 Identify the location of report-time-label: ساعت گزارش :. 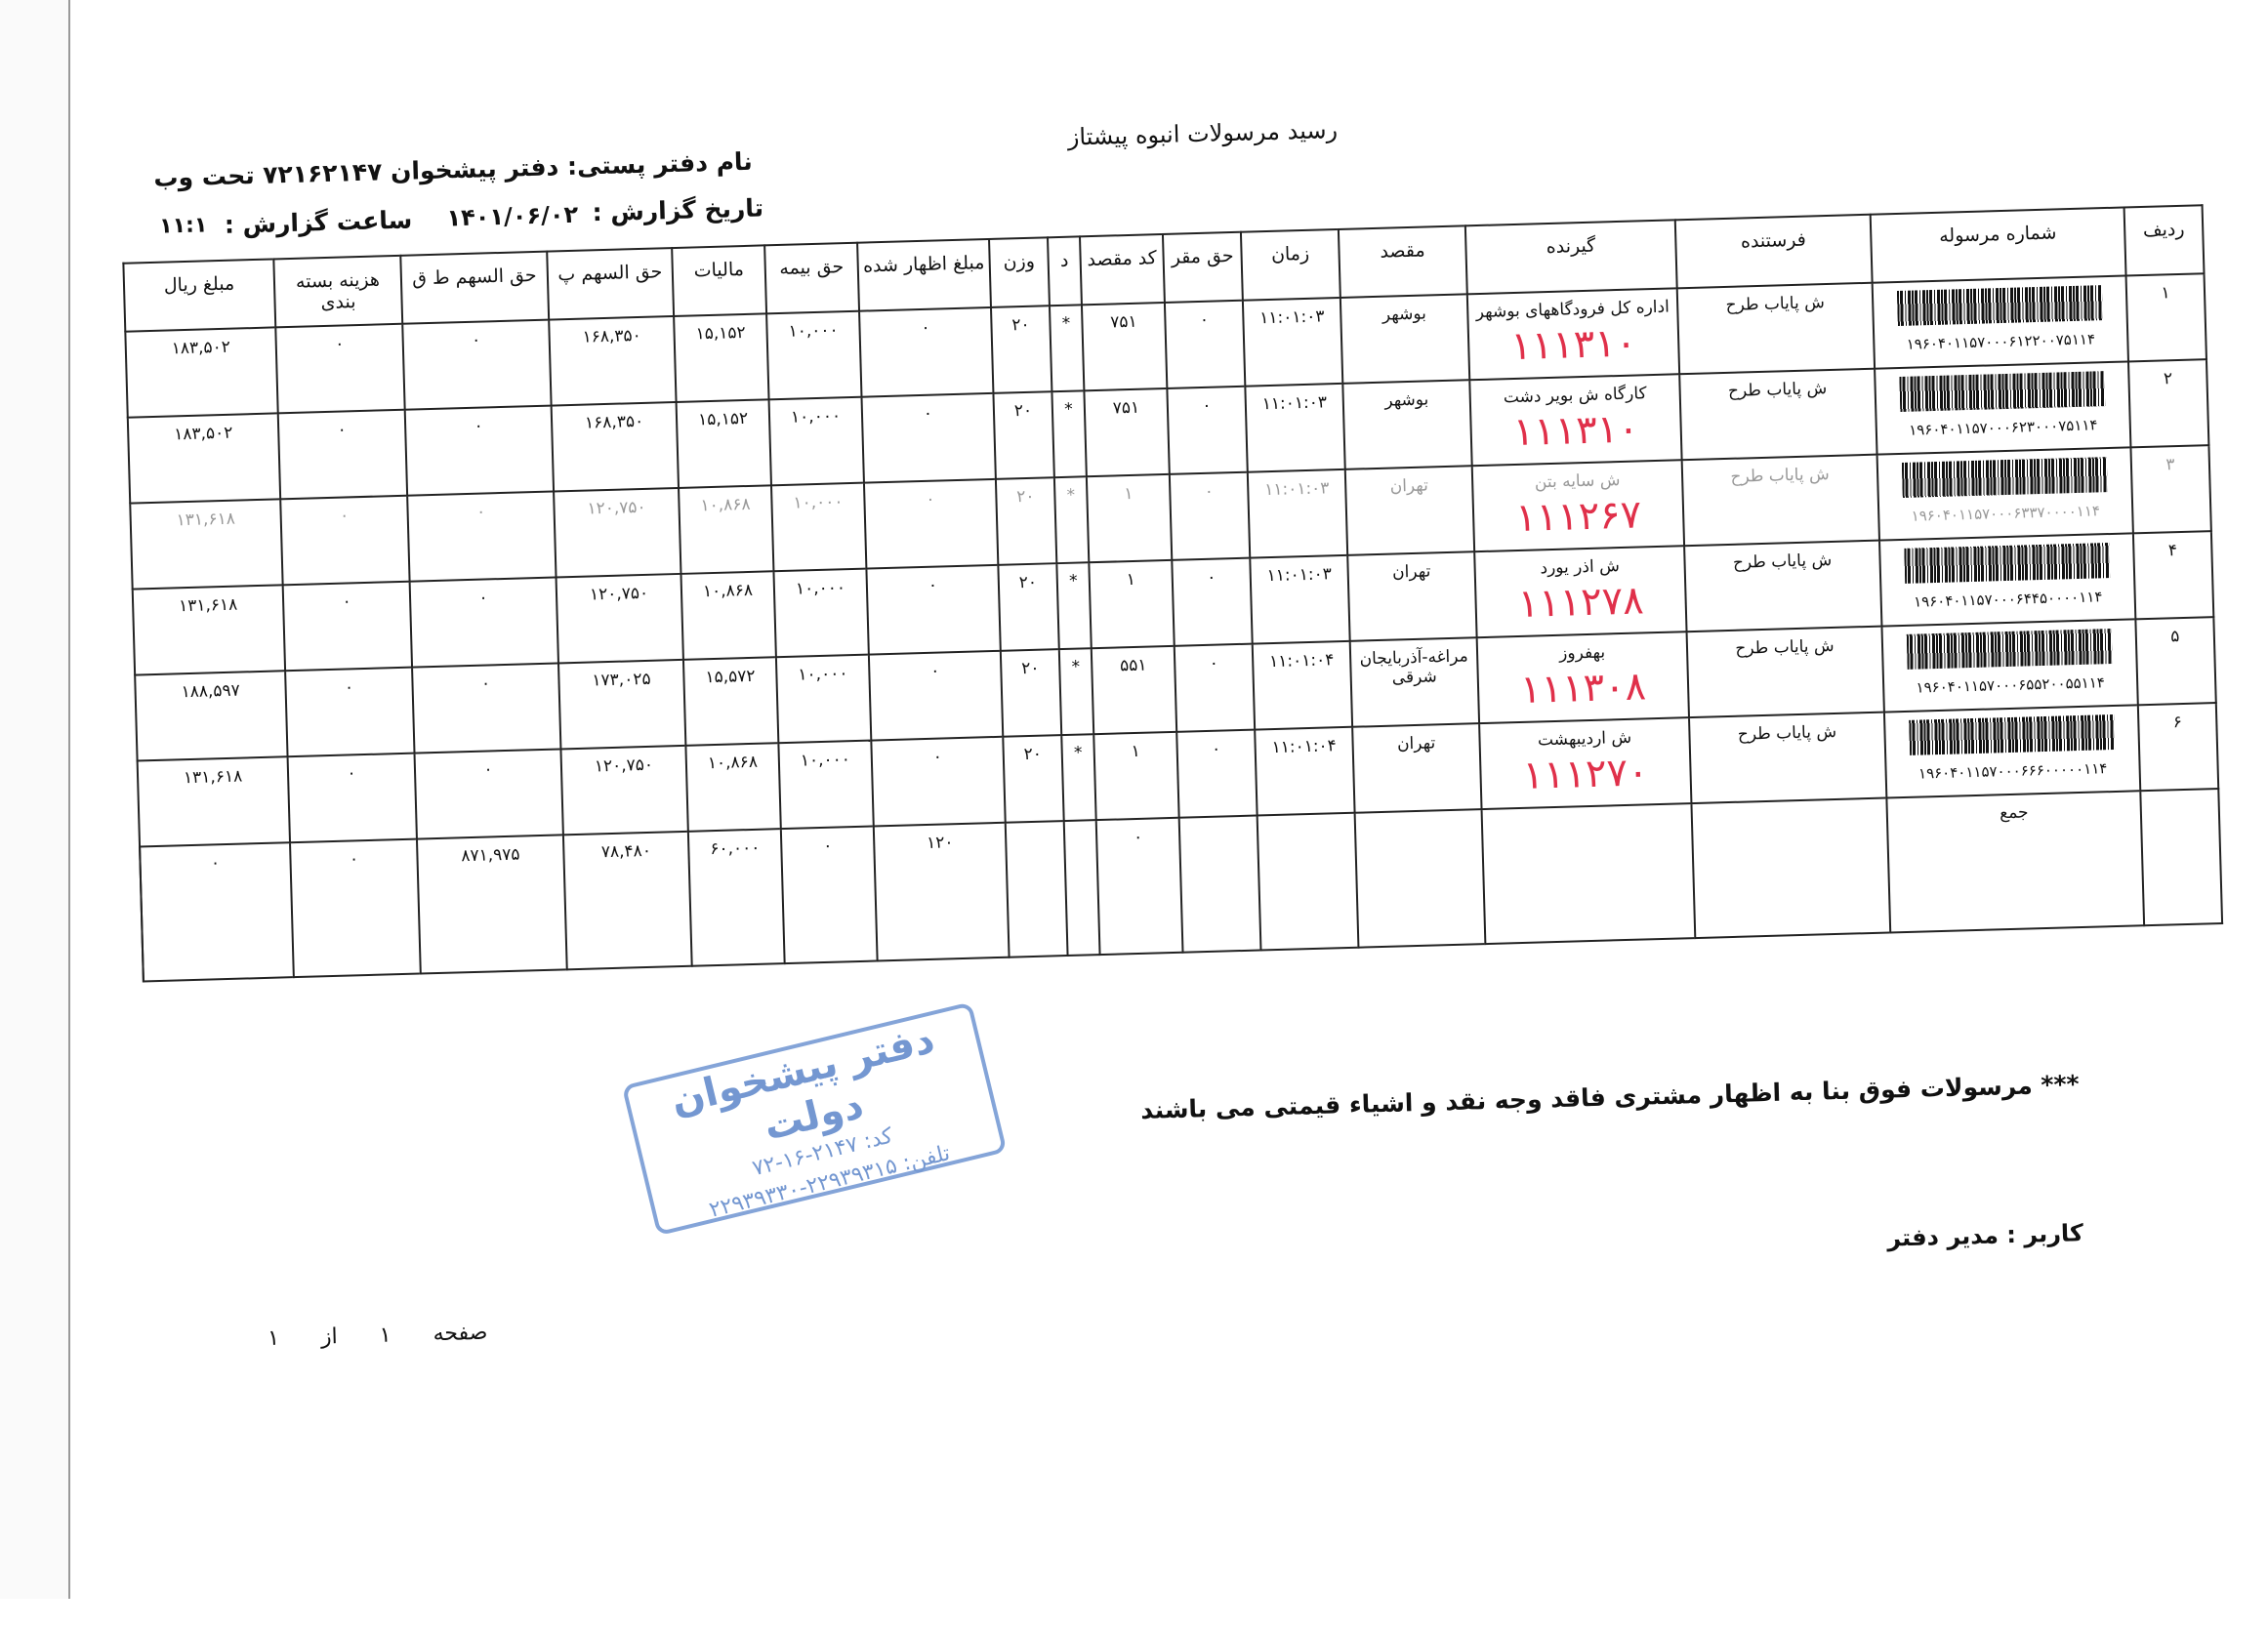
(319, 222).